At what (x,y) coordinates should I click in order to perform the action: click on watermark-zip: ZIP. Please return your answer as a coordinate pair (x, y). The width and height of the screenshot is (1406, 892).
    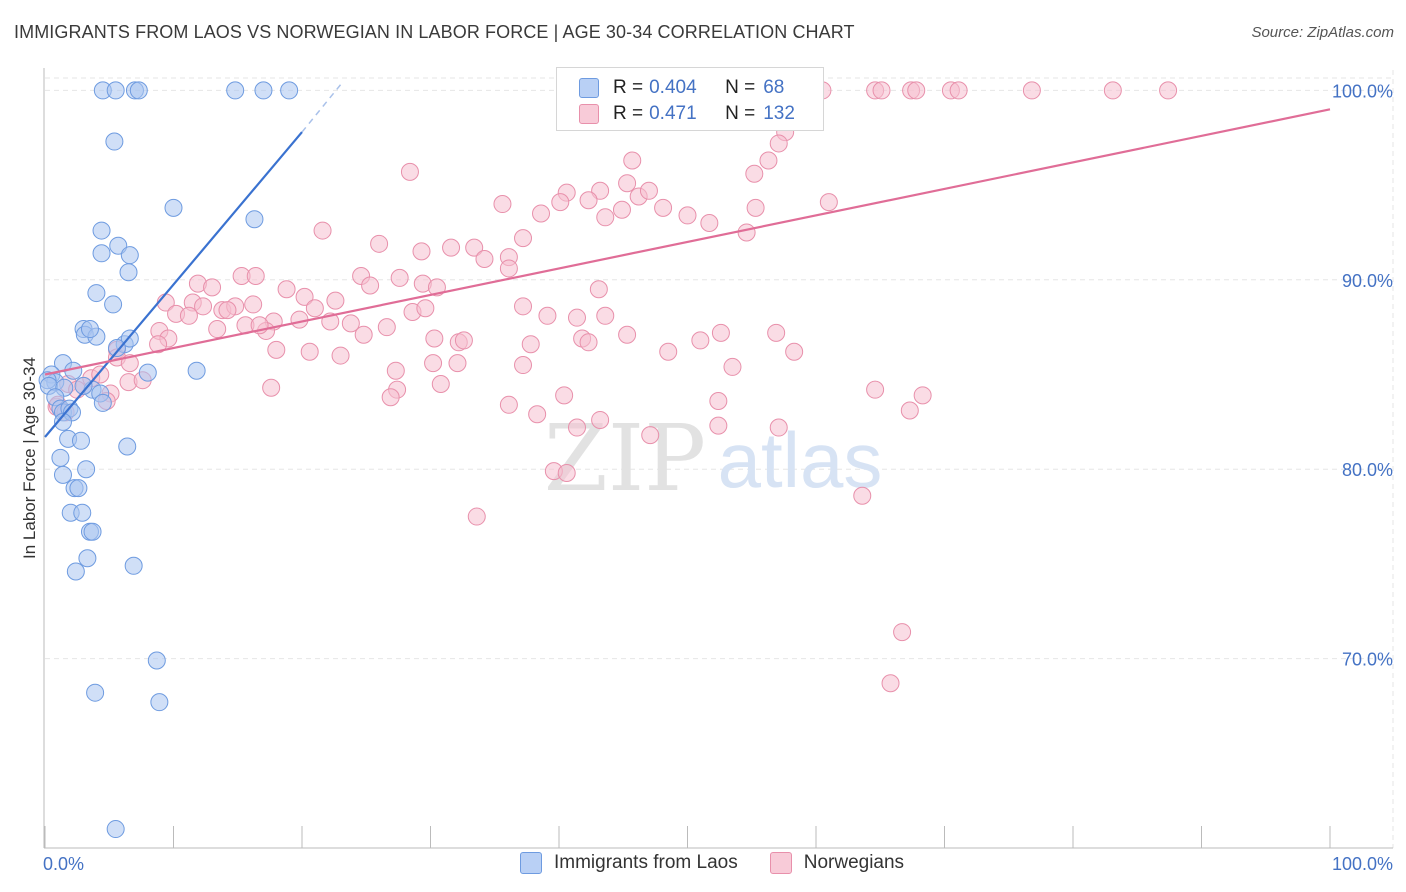
    Looking at the image, I should click on (625, 458).